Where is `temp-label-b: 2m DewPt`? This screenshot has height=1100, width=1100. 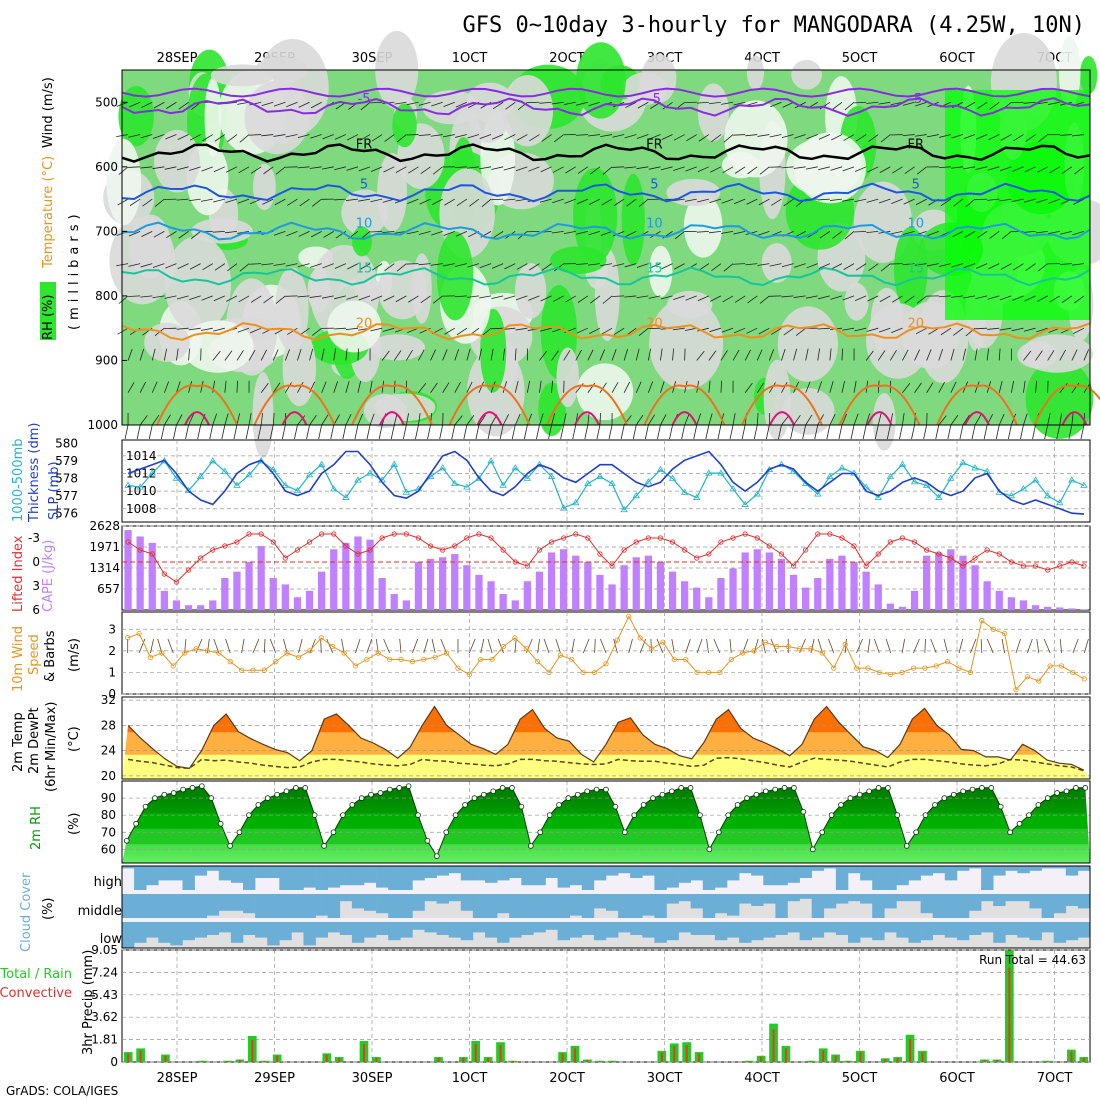 temp-label-b: 2m DewPt is located at coordinates (34, 740).